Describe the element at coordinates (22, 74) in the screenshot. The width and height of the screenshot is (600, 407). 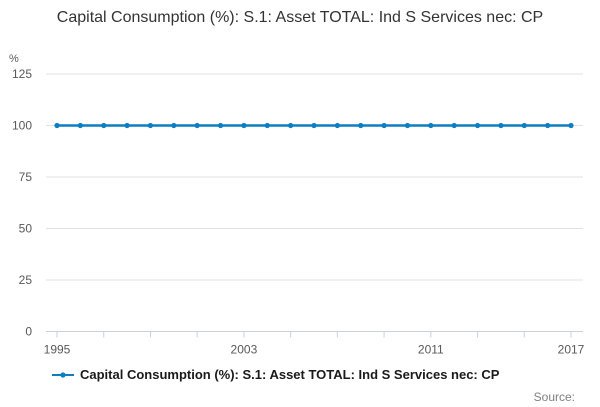
I see `y-tick-label: 125` at that location.